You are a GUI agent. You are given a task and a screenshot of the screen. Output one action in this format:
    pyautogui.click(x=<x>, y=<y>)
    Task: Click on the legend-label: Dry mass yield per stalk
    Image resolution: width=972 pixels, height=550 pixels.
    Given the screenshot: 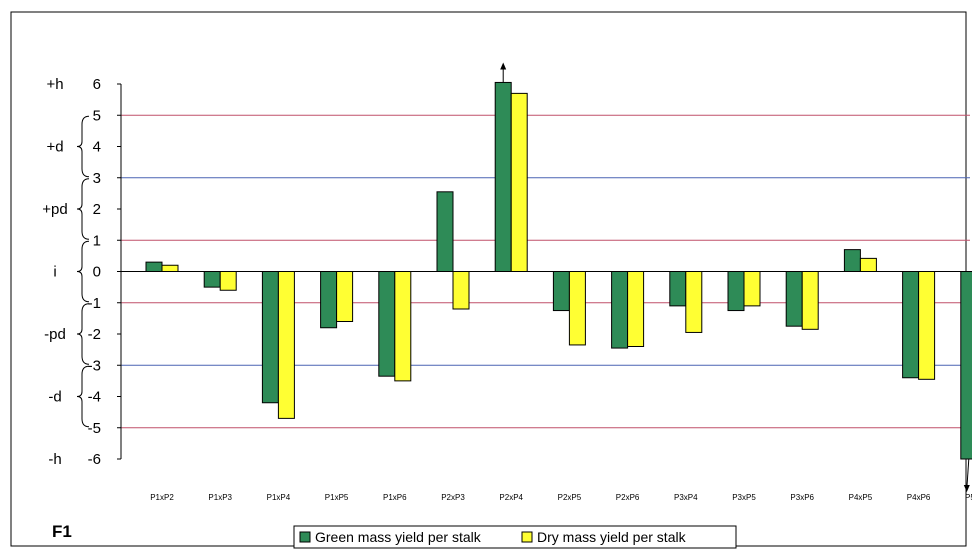 What is the action you would take?
    pyautogui.click(x=612, y=537)
    